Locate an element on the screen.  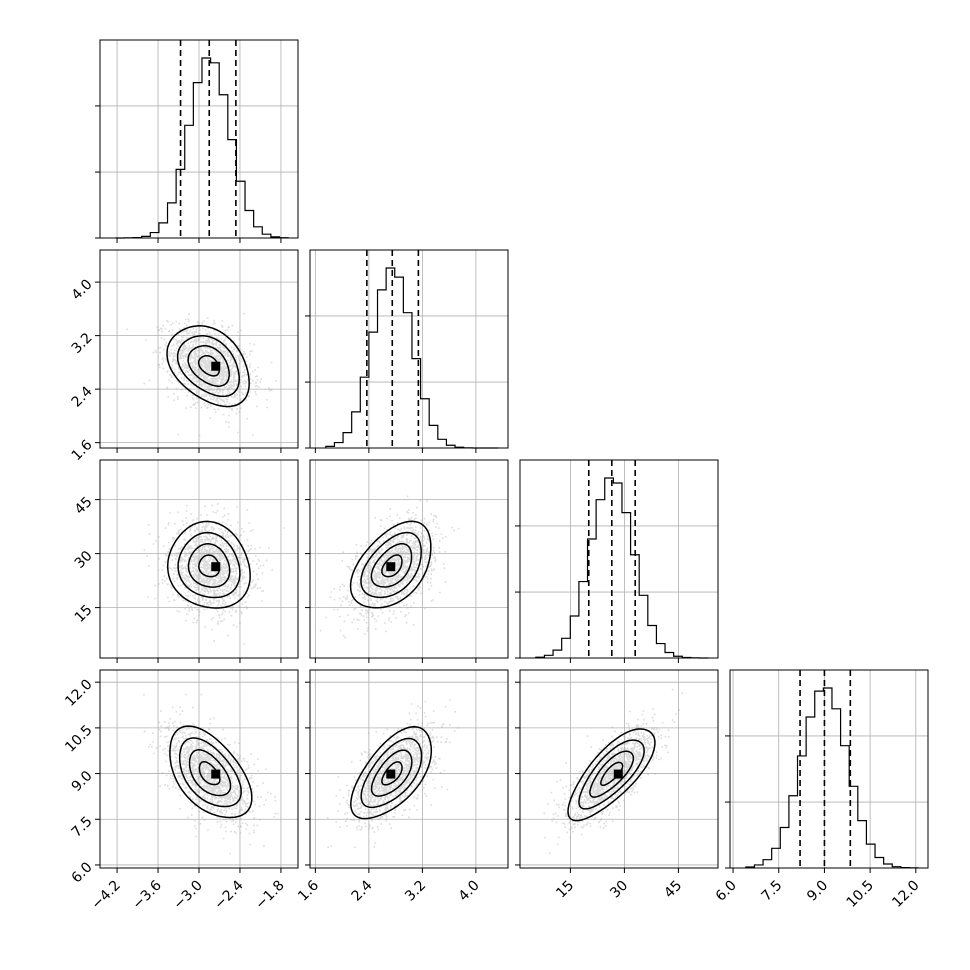
x-tick-label: −1.8 is located at coordinates (269, 895).